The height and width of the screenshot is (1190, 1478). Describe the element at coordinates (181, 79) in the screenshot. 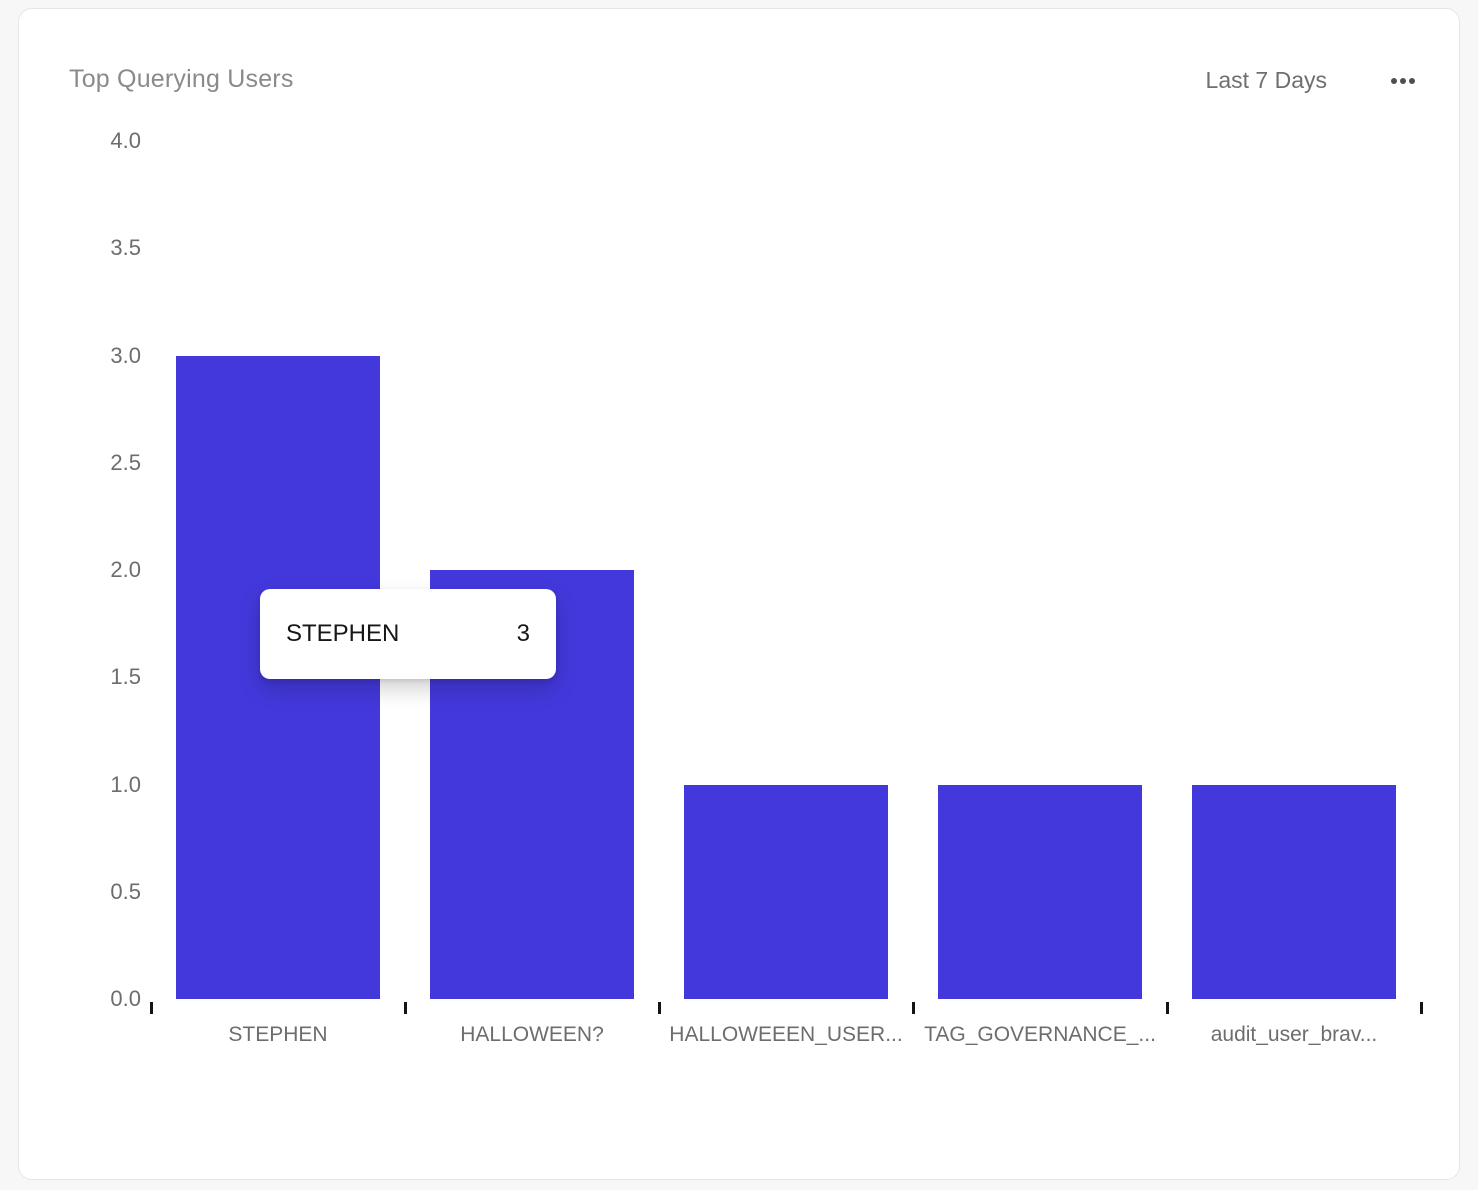

I see `chart-title: Top Querying Users` at that location.